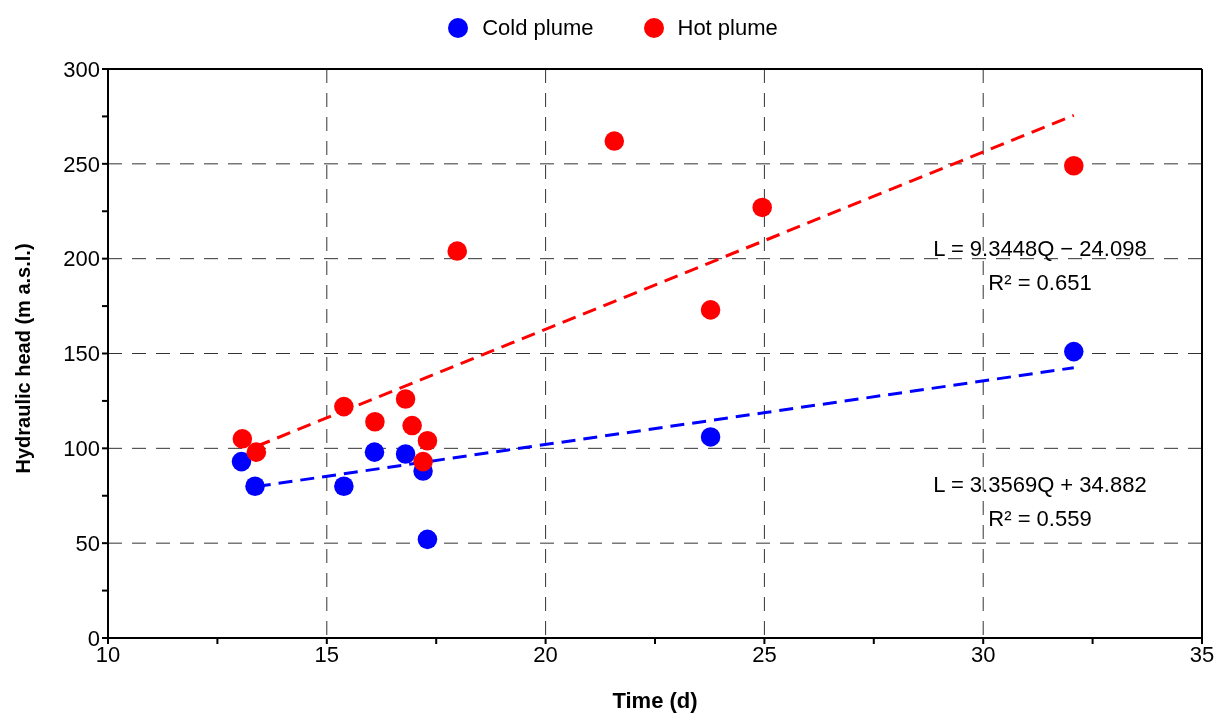 Image resolution: width=1227 pixels, height=722 pixels. What do you see at coordinates (1040, 249) in the screenshot?
I see `annotation: L = 9.3448Q − 24.098` at bounding box center [1040, 249].